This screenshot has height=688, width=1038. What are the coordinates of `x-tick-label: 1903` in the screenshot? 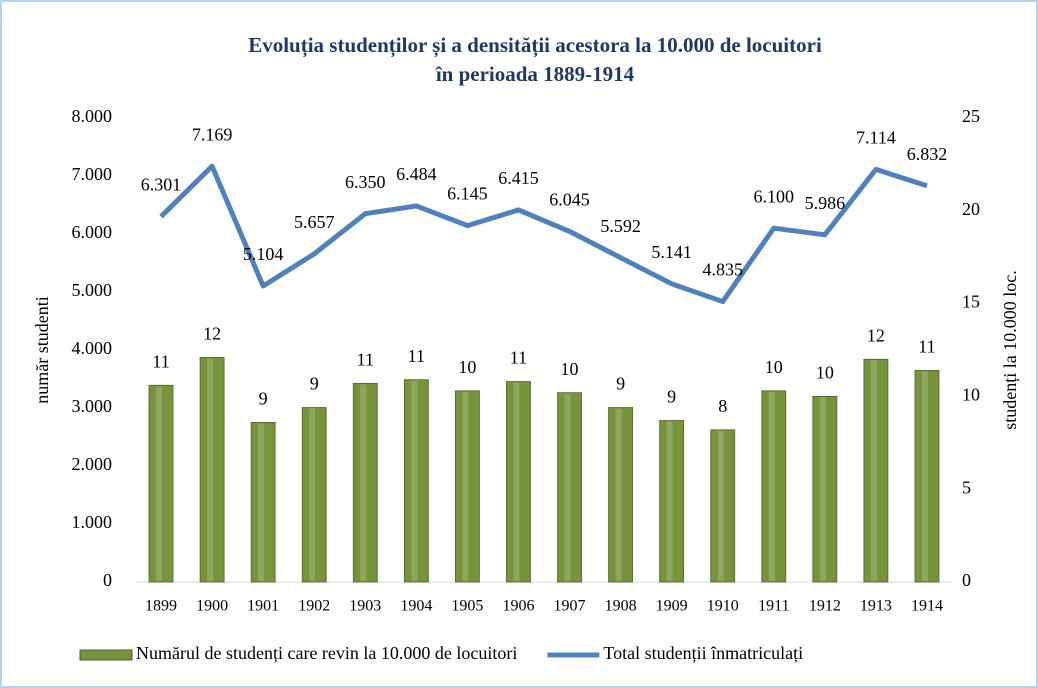 It's located at (365, 606).